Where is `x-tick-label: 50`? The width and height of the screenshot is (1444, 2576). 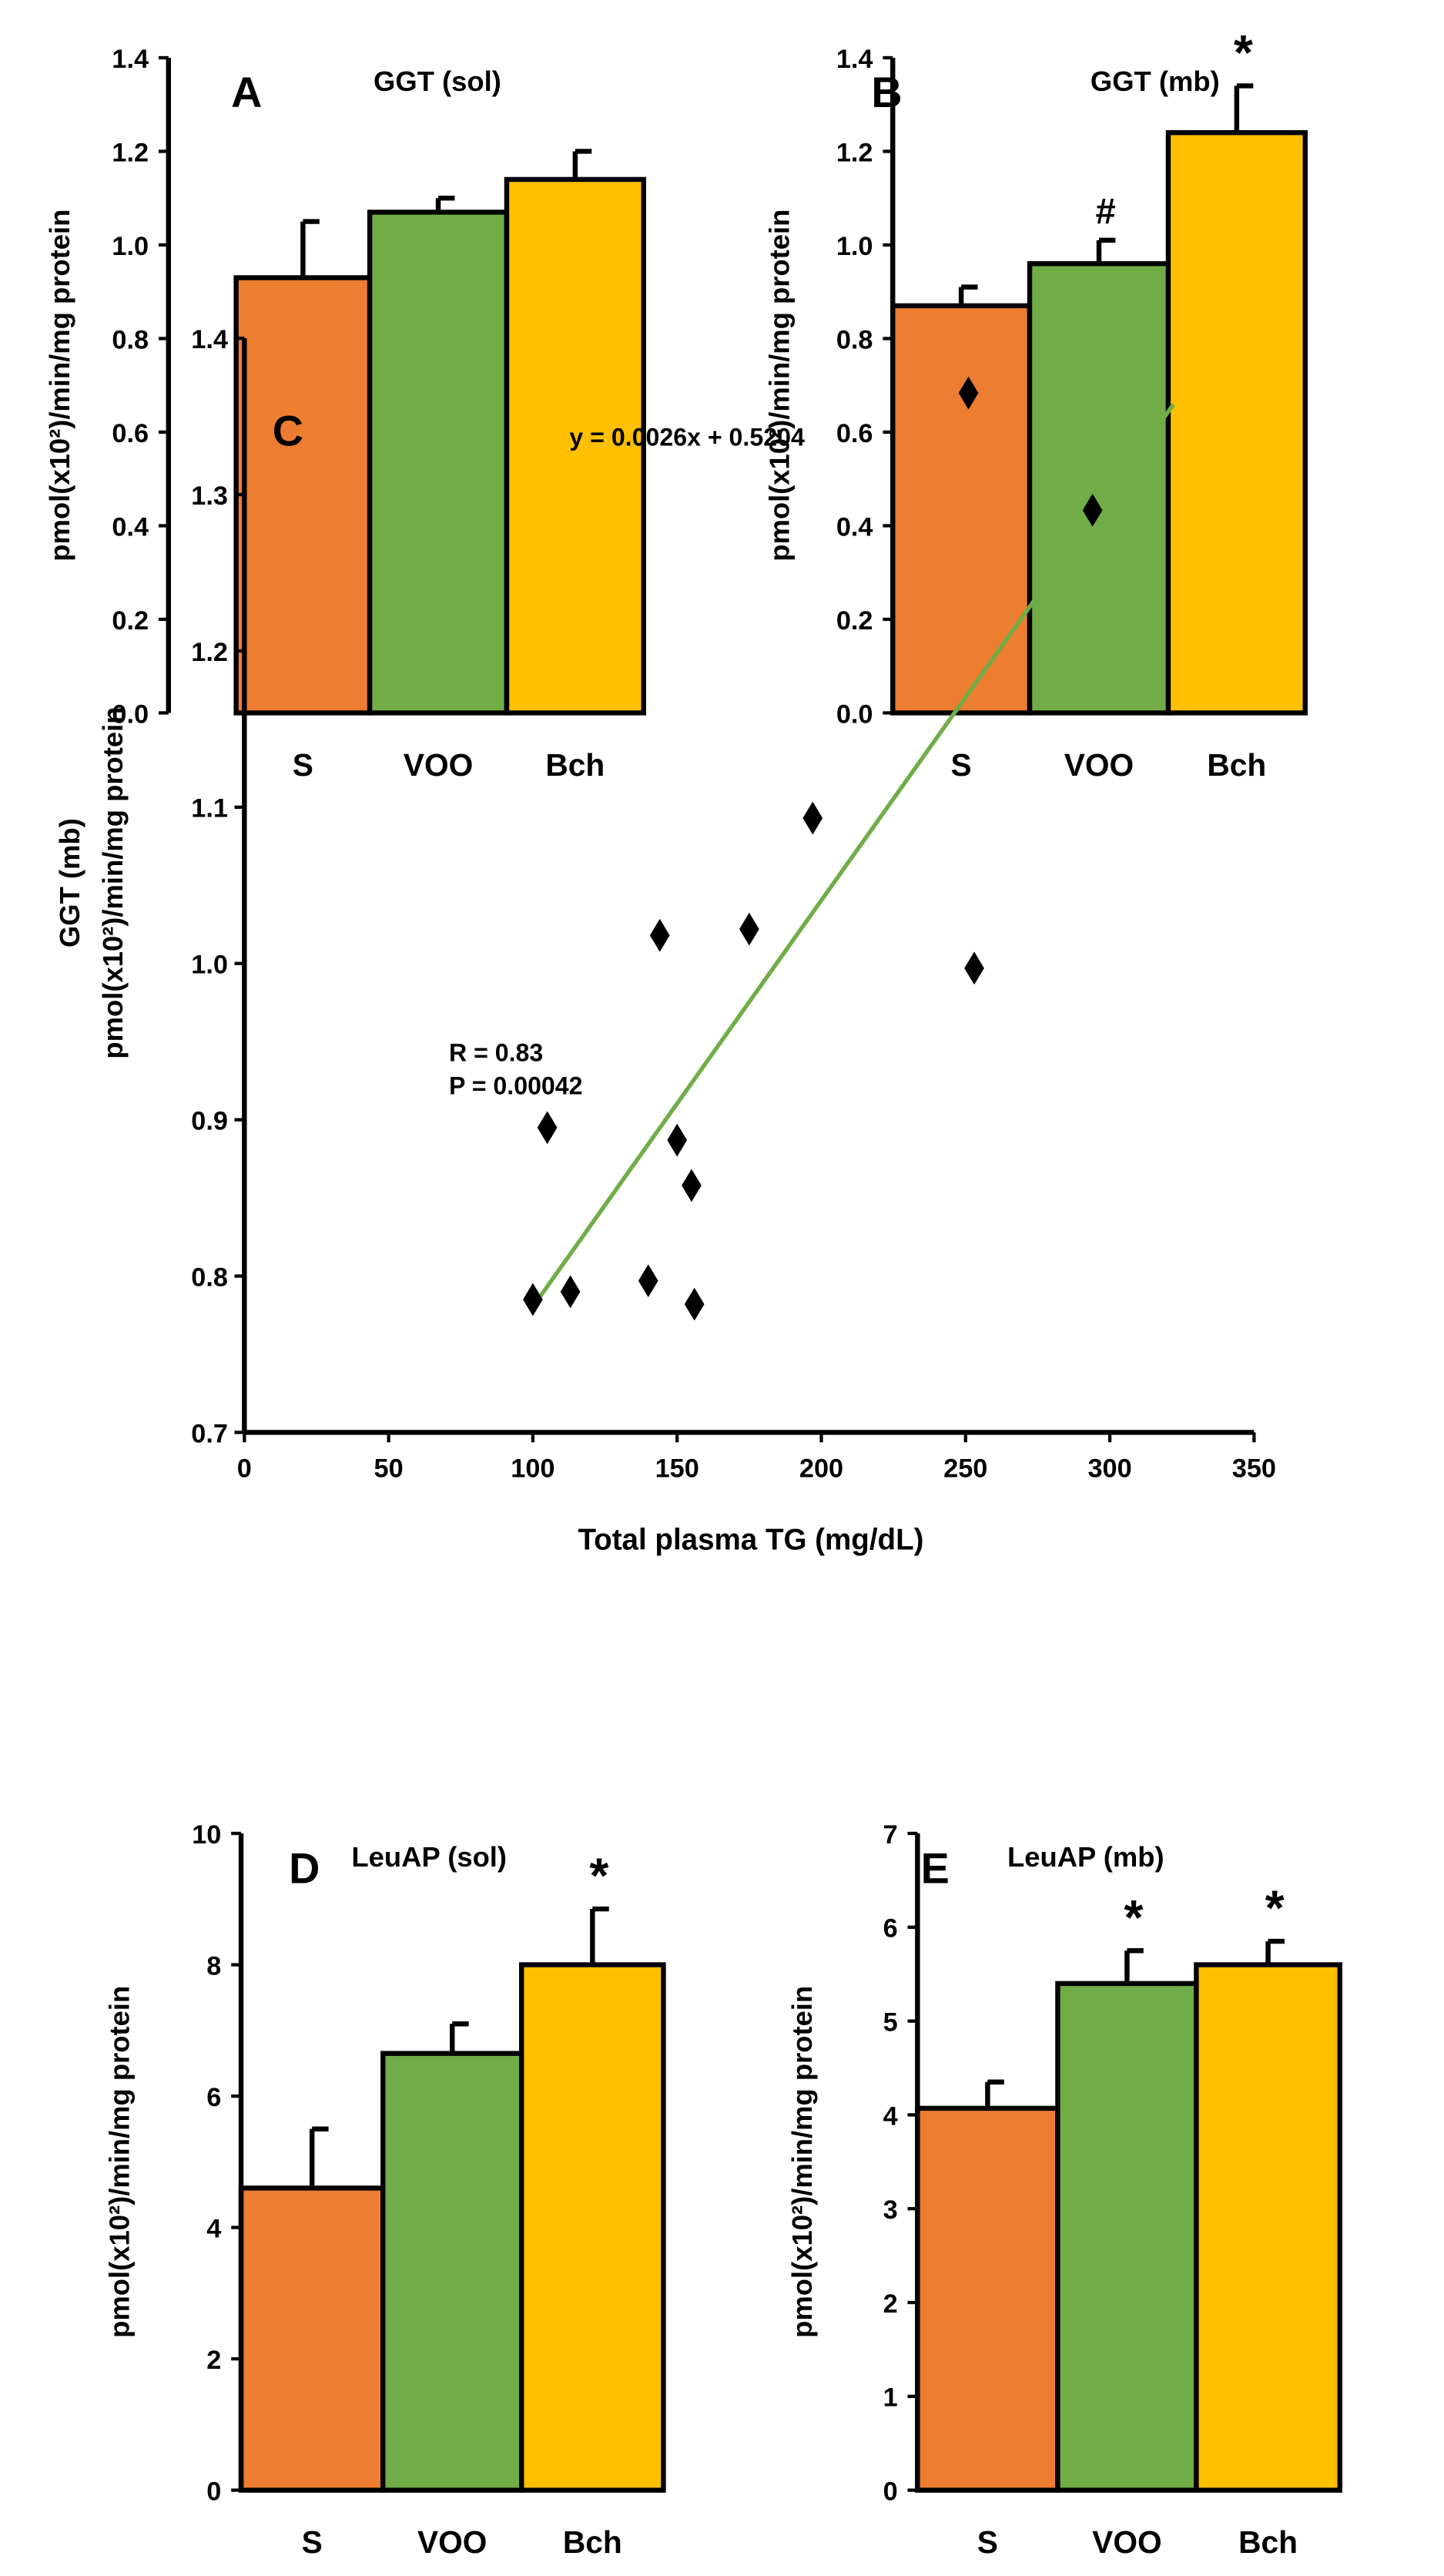
x-tick-label: 50 is located at coordinates (389, 1468).